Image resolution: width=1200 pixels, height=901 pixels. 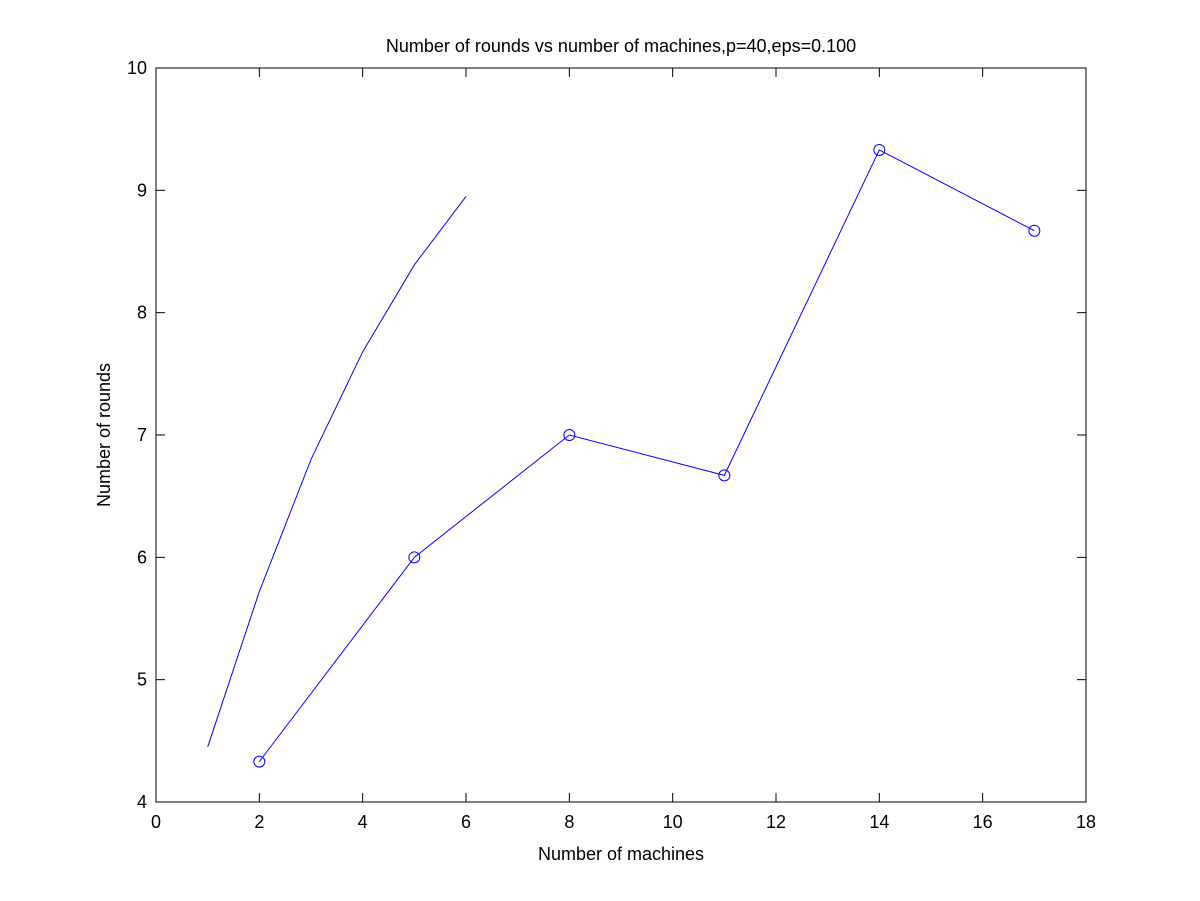 What do you see at coordinates (142, 557) in the screenshot?
I see `y-tick-label: 6` at bounding box center [142, 557].